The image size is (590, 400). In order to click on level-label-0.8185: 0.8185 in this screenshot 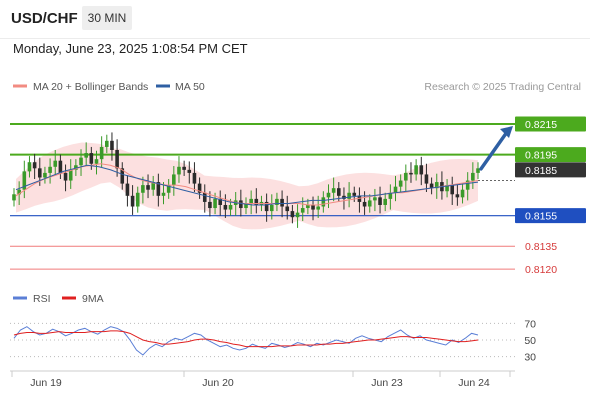, I will do `click(541, 171)`.